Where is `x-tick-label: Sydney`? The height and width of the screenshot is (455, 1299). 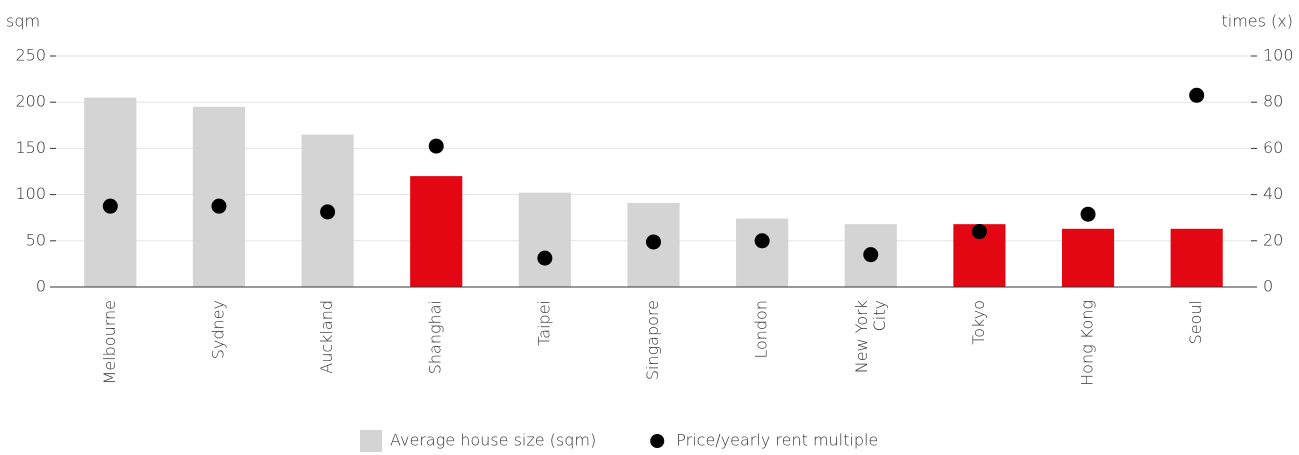 x-tick-label: Sydney is located at coordinates (217, 329).